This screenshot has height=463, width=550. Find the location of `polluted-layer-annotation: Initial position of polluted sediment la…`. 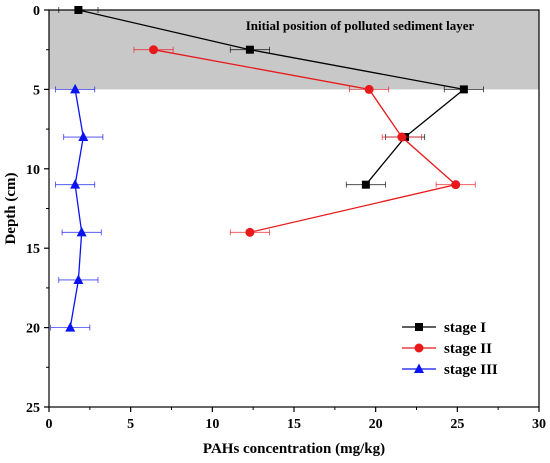

polluted-layer-annotation: Initial position of polluted sediment la… is located at coordinates (360, 25).